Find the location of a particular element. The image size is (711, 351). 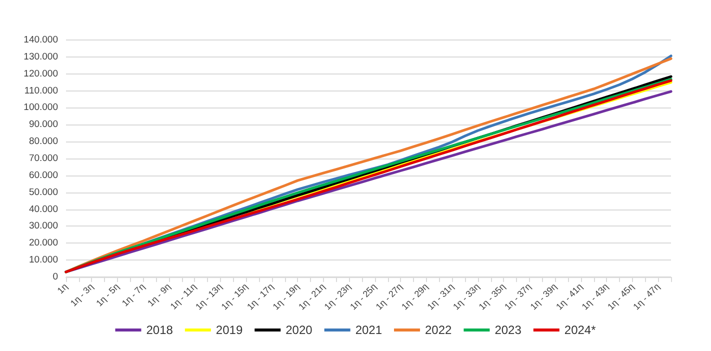

y-tick-label: 50.000 is located at coordinates (43, 192).